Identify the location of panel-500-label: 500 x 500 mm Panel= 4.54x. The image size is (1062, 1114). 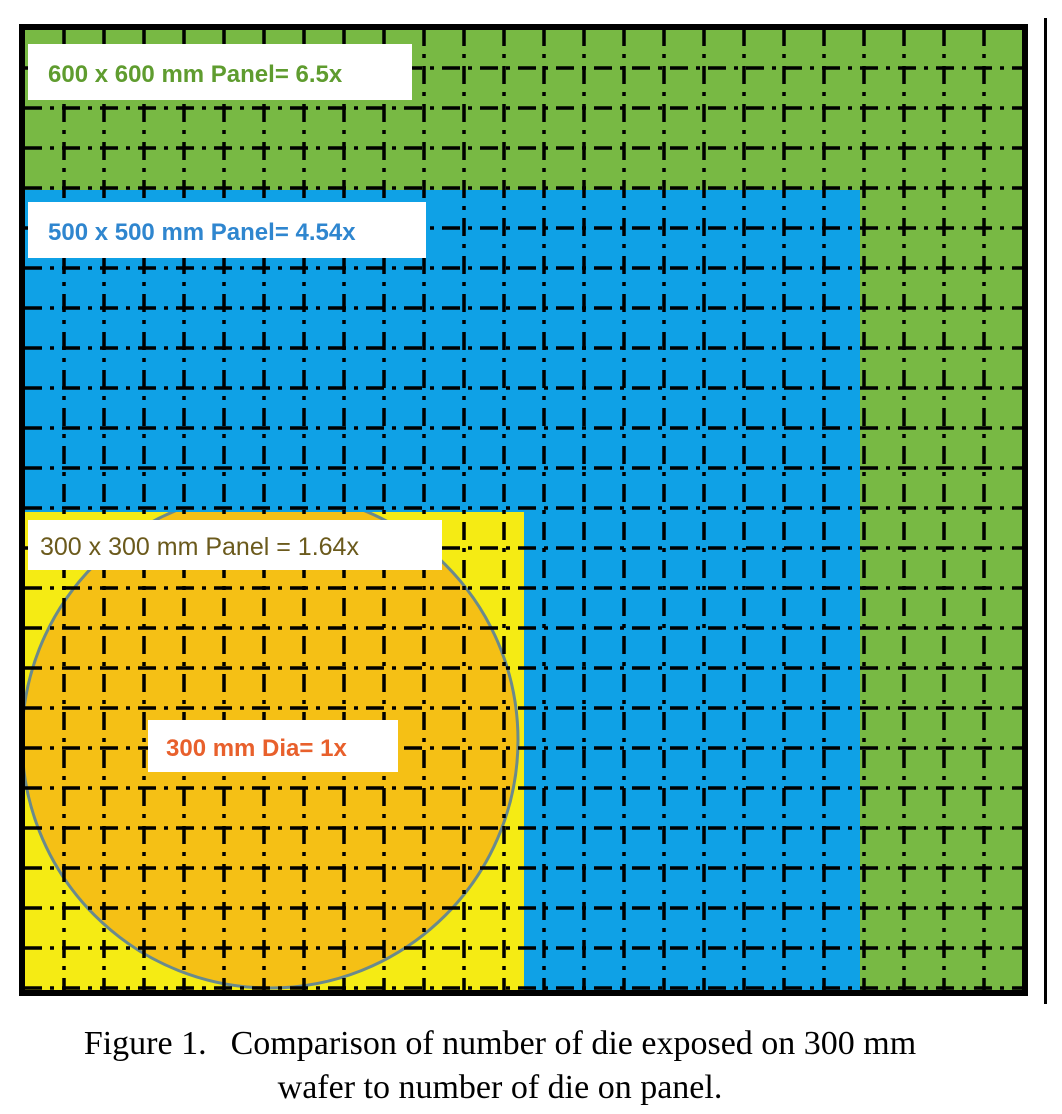
(202, 232).